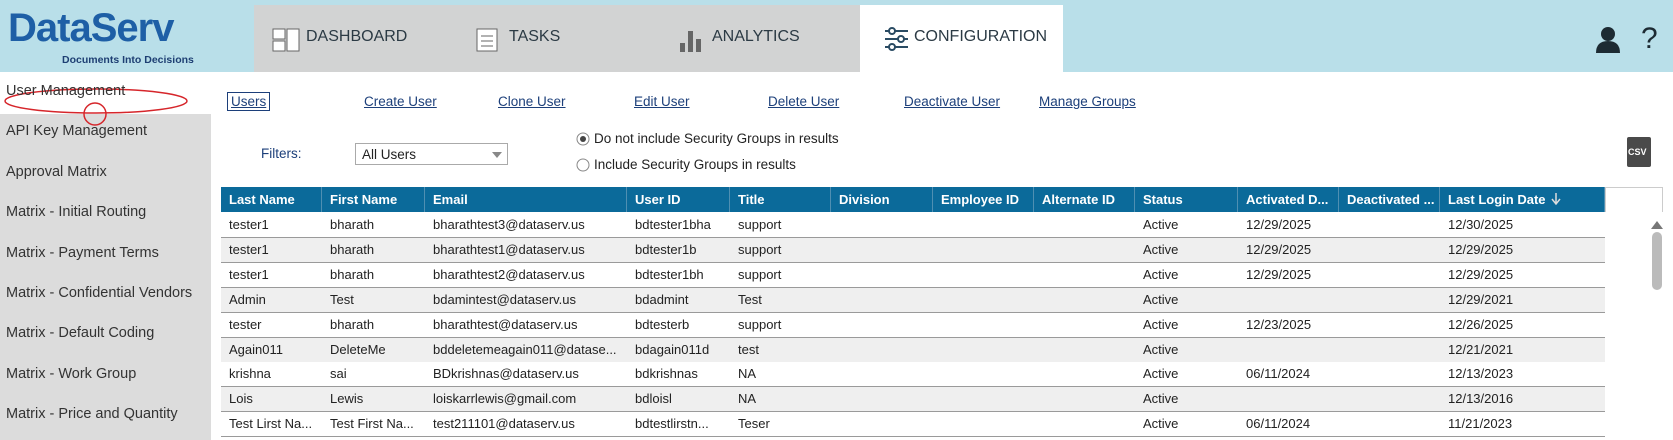  What do you see at coordinates (347, 399) in the screenshot?
I see `table-cell: Lewis` at bounding box center [347, 399].